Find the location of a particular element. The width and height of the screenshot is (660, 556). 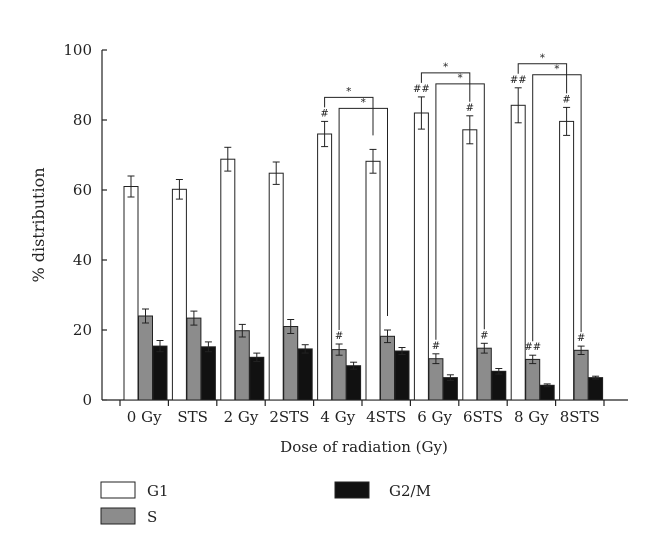

legend-label-g2-m: G2/M is located at coordinates (410, 491).